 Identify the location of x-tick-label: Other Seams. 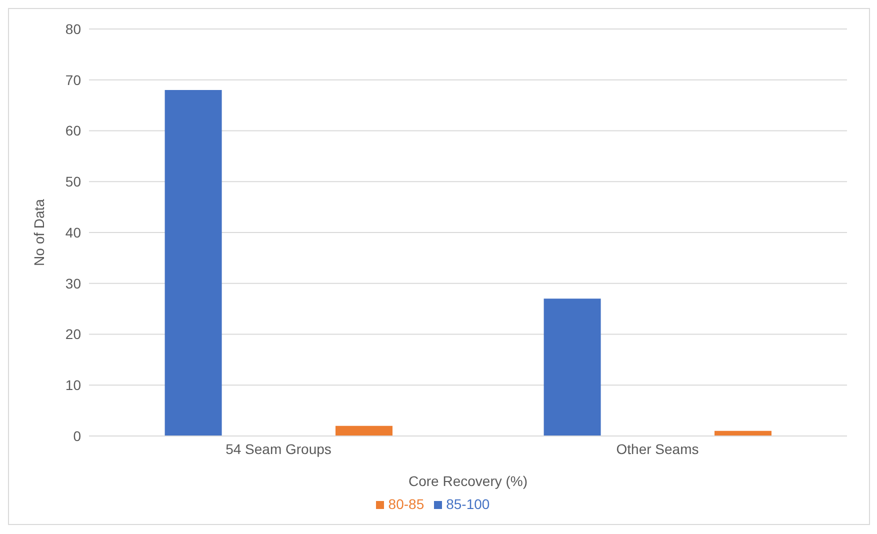
(657, 448).